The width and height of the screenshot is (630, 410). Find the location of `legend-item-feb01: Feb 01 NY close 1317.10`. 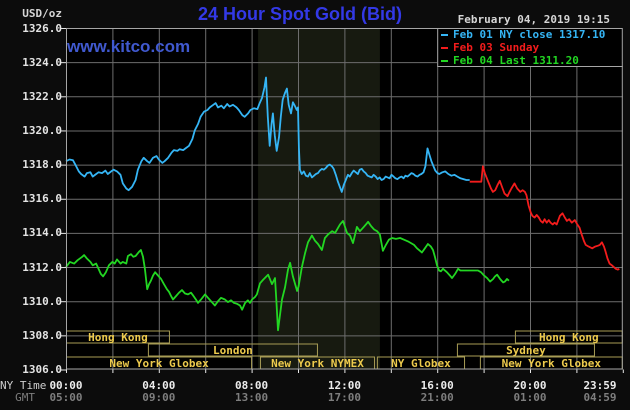

legend-item-feb01: Feb 01 NY close 1317.10 is located at coordinates (523, 34).